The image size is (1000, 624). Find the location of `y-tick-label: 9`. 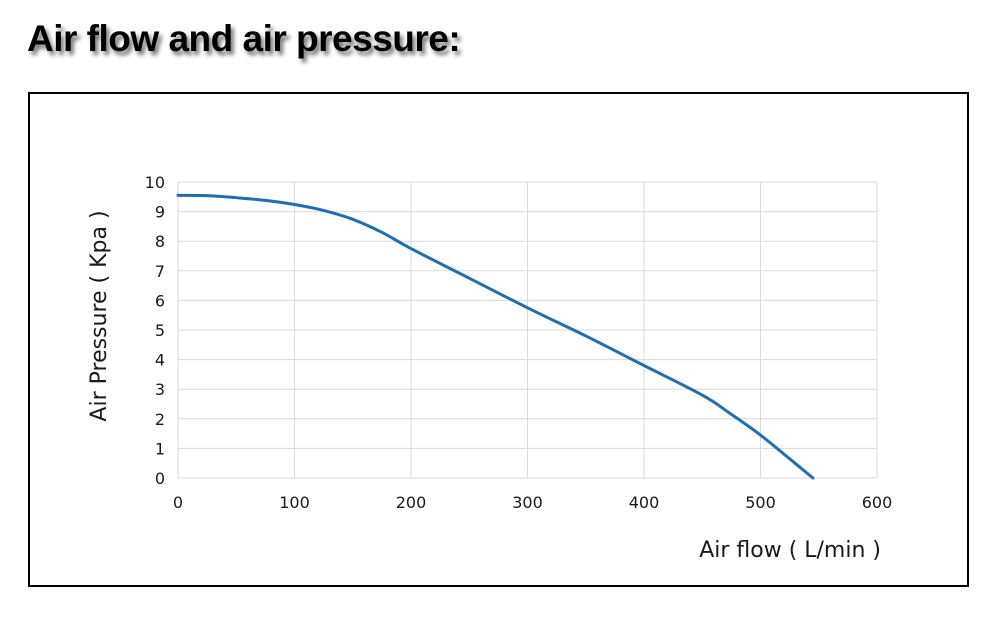

y-tick-label: 9 is located at coordinates (160, 212).